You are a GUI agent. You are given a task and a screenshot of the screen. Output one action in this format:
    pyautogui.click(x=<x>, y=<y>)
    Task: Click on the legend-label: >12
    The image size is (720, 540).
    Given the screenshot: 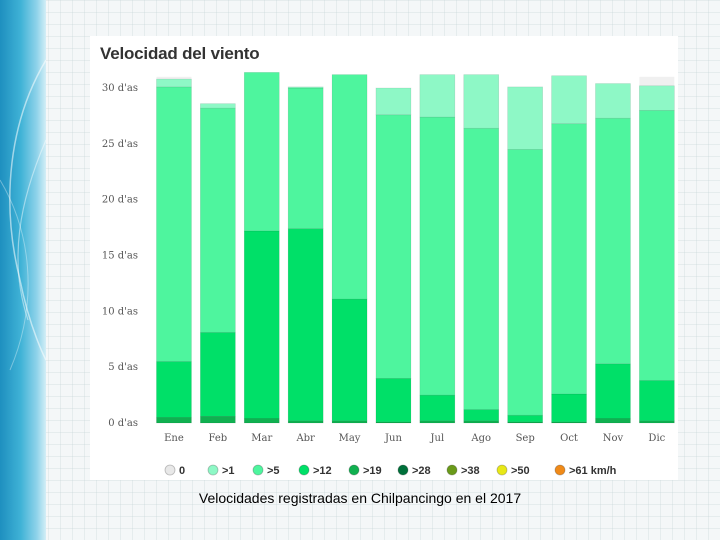 What is the action you would take?
    pyautogui.click(x=322, y=471)
    